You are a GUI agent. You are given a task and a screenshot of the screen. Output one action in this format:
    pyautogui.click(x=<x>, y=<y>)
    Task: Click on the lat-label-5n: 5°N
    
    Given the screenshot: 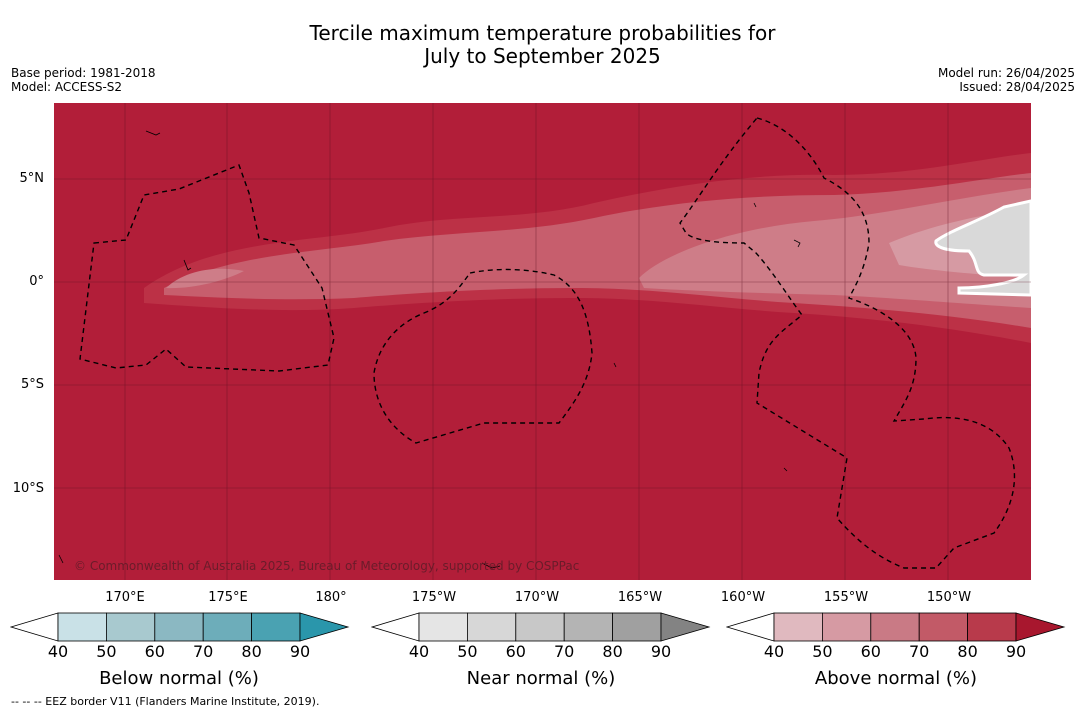 What is the action you would take?
    pyautogui.click(x=32, y=178)
    